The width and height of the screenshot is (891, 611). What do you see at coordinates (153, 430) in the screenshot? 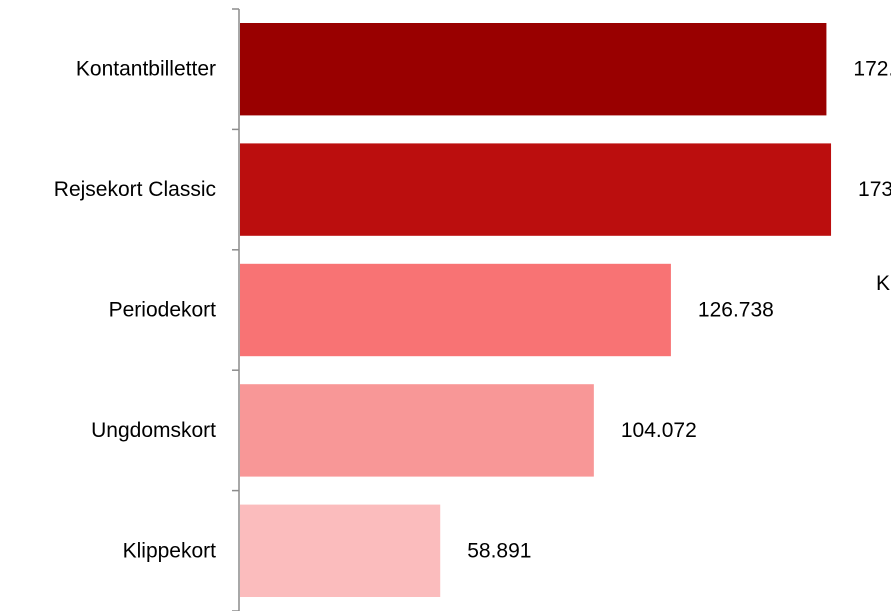
I see `category-label-ungdomskort: Ungdomskort` at bounding box center [153, 430].